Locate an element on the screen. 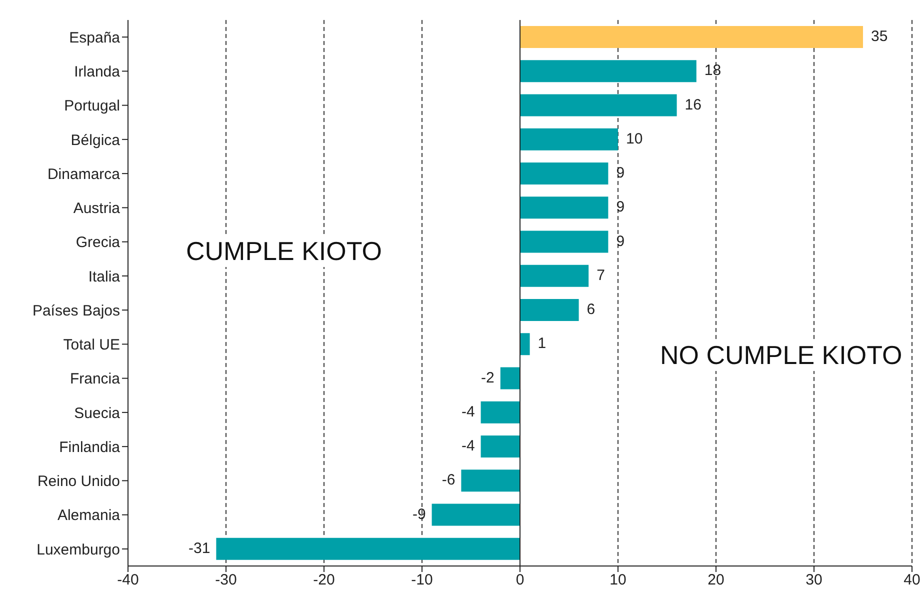  y-tick-label: Francia is located at coordinates (95, 379).